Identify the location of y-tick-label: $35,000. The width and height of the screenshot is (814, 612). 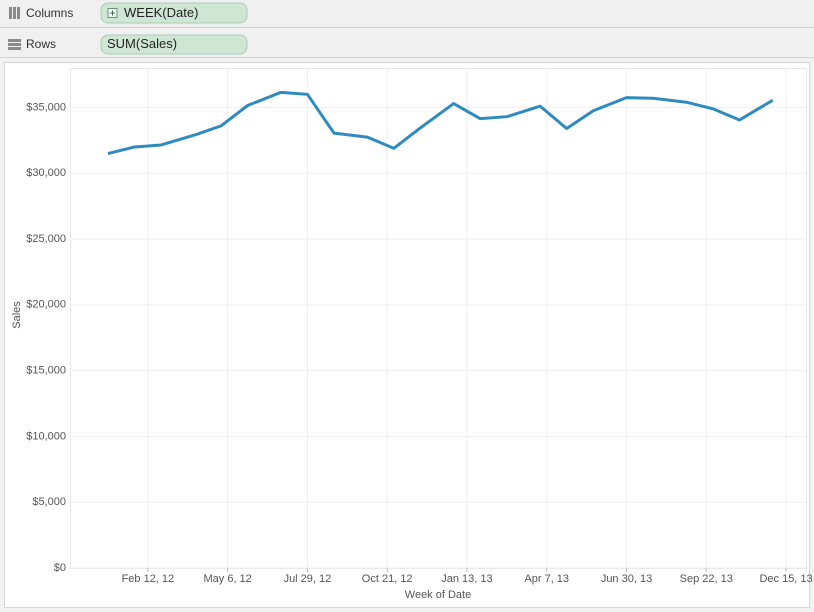
(46, 107).